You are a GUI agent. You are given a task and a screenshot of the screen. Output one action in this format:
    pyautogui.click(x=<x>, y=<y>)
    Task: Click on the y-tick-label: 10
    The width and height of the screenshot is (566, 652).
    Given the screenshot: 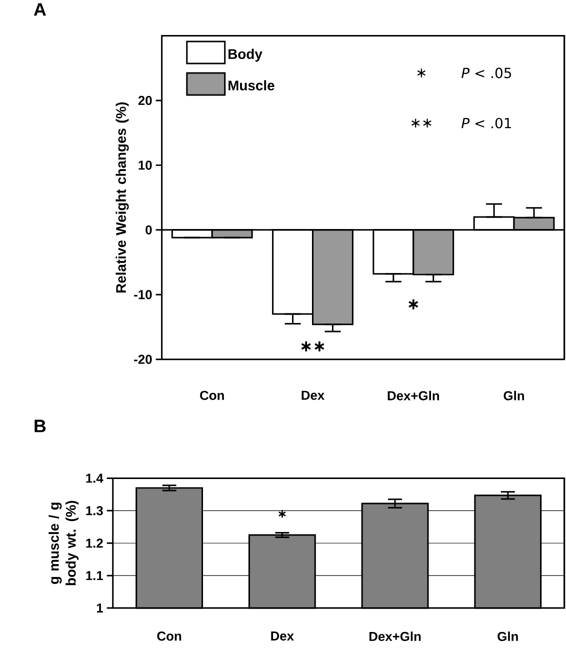 What is the action you would take?
    pyautogui.click(x=145, y=165)
    